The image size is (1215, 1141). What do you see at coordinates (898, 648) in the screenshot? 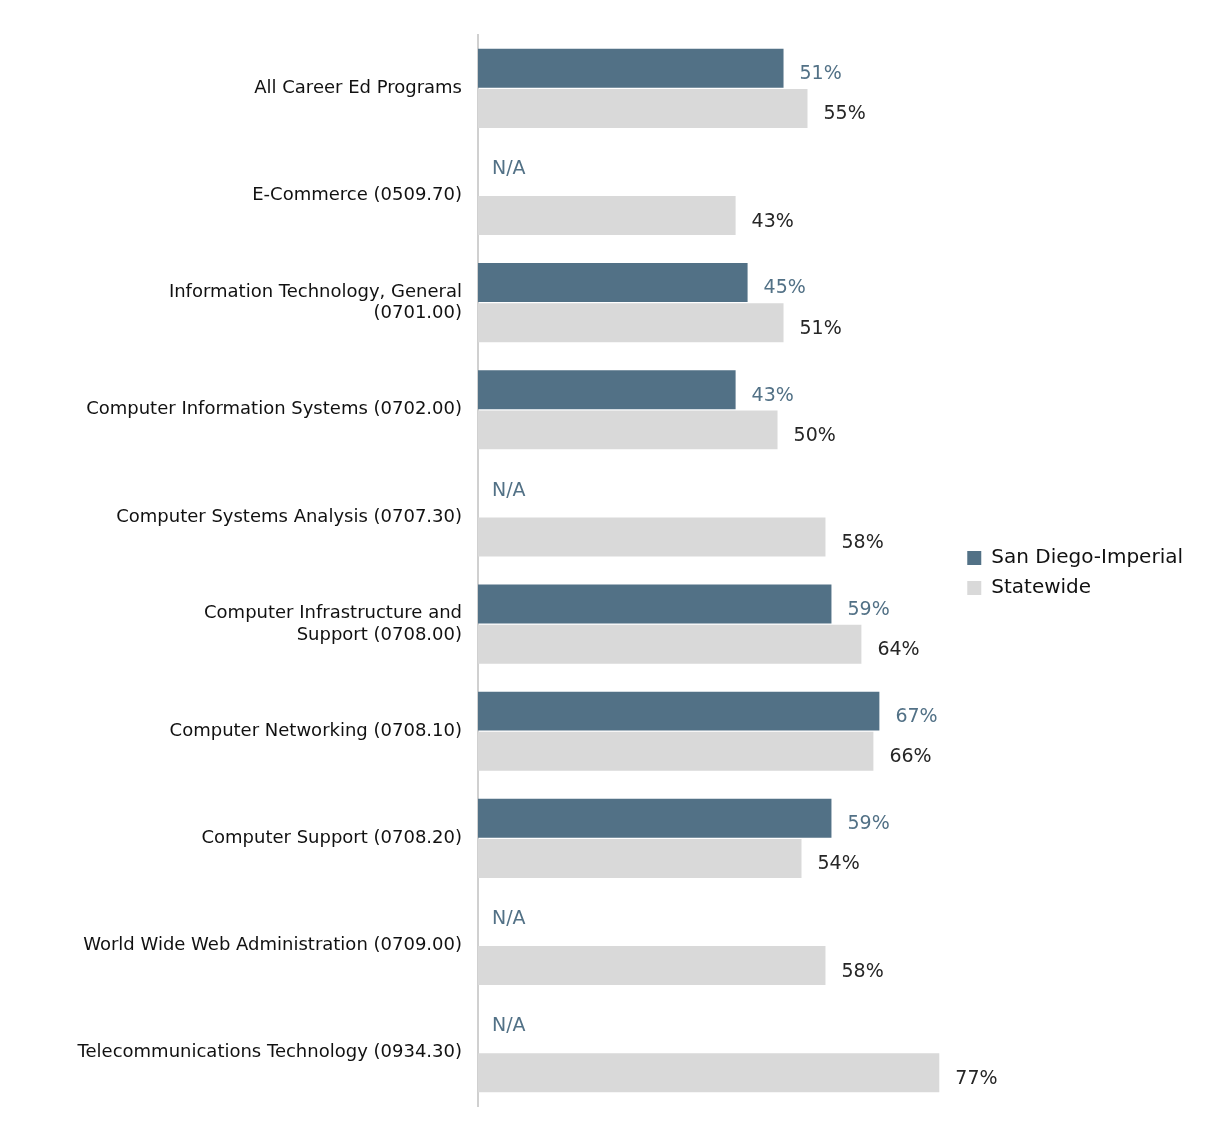
I see `data-label: 64%` at bounding box center [898, 648].